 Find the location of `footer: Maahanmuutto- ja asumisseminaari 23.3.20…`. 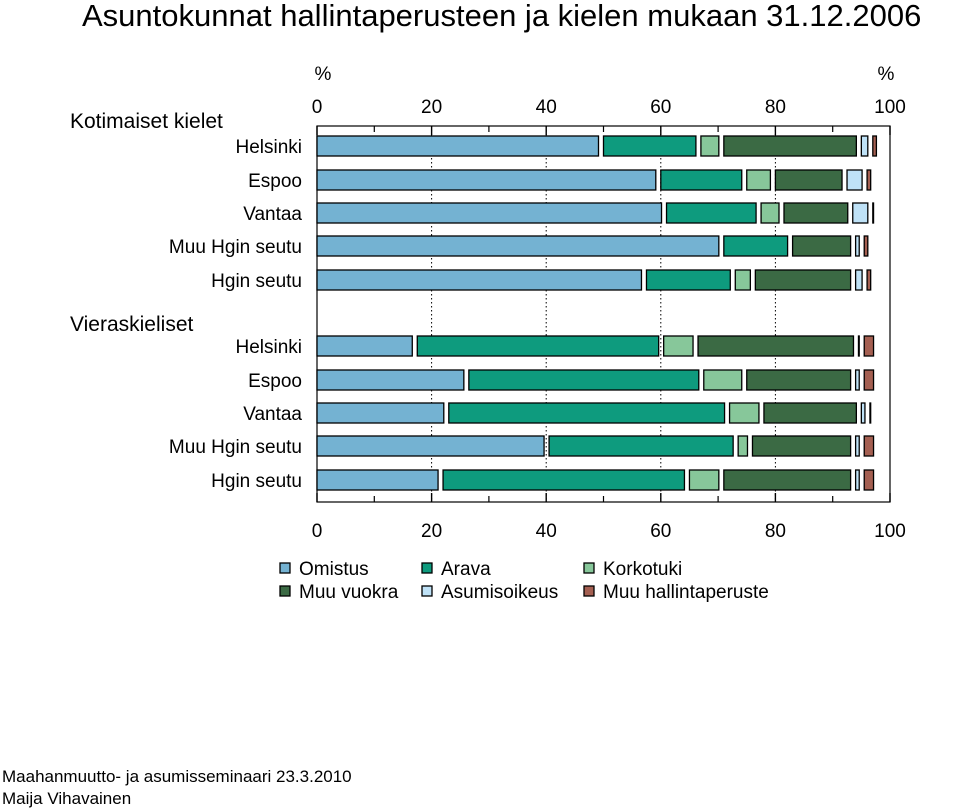

footer: Maahanmuutto- ja asumisseminaari 23.3.20… is located at coordinates (177, 788).